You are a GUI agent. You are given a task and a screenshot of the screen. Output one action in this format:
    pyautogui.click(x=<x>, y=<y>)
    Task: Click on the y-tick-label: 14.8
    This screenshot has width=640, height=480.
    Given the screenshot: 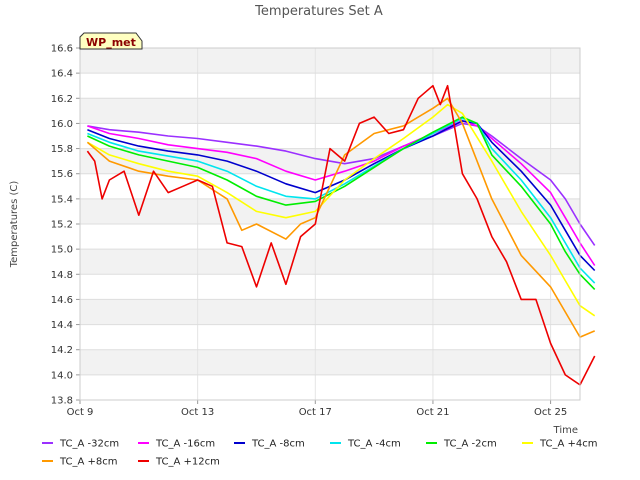 What is the action you would take?
    pyautogui.click(x=62, y=275)
    